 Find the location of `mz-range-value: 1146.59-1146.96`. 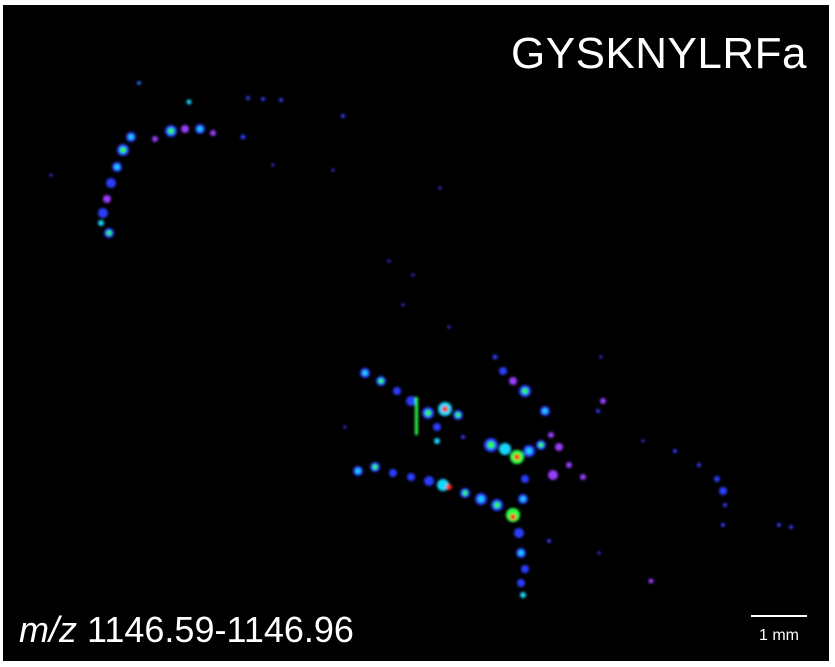

mz-range-value: 1146.59-1146.96 is located at coordinates (220, 629).